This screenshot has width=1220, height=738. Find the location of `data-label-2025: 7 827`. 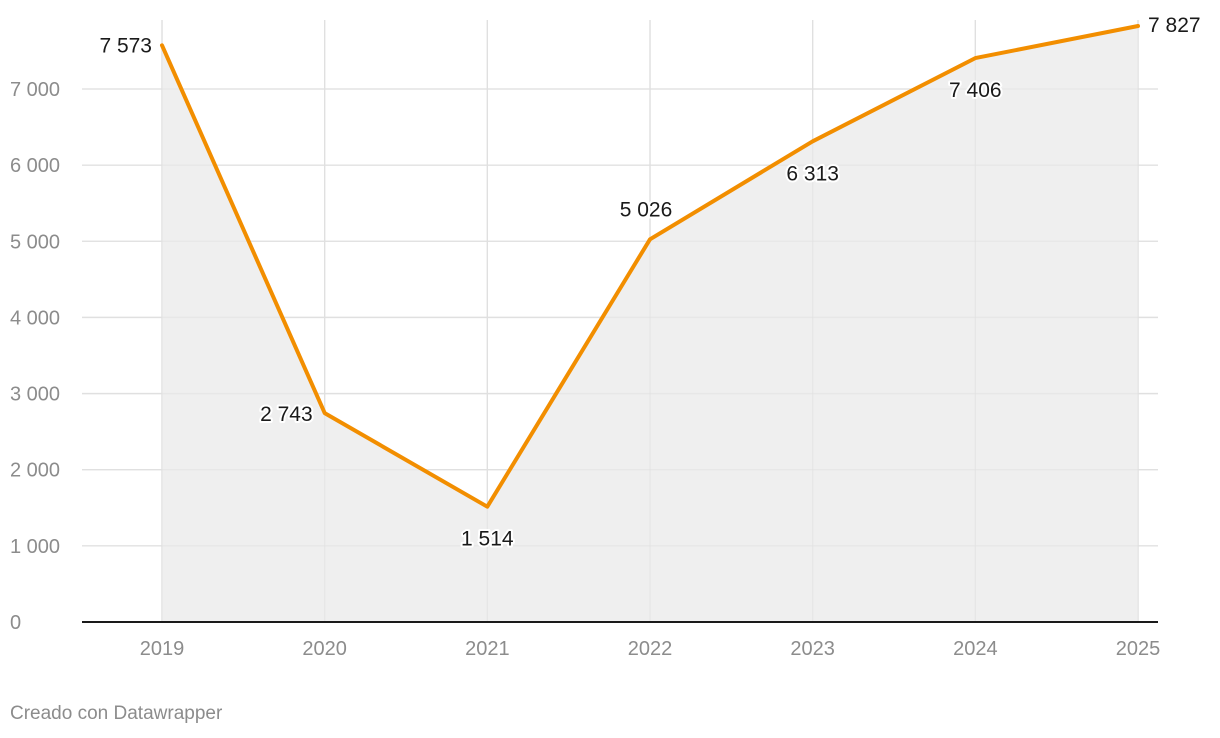

data-label-2025: 7 827 is located at coordinates (1174, 25).